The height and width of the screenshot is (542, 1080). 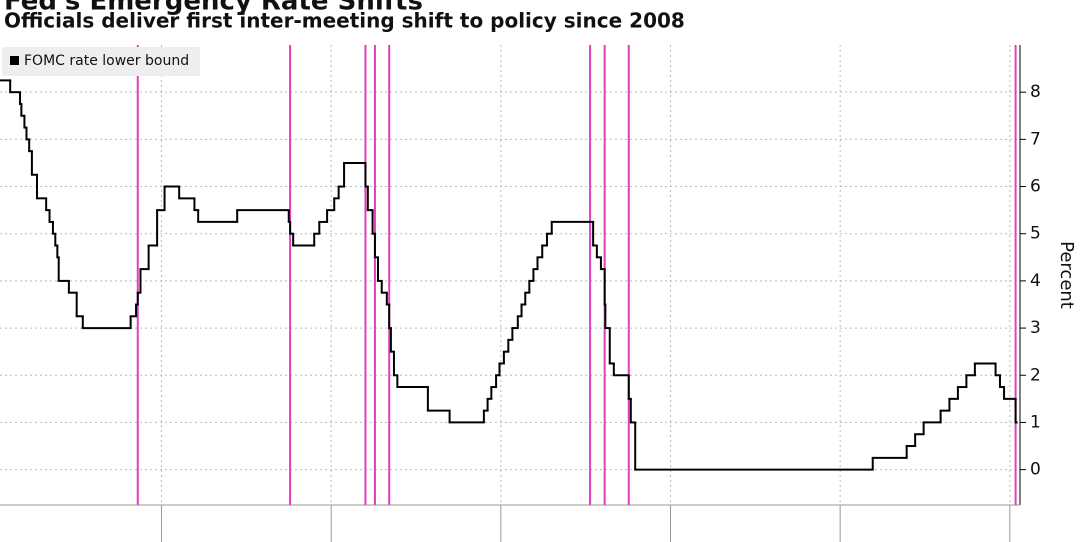 I want to click on y-tick-label: 1, so click(x=1035, y=422).